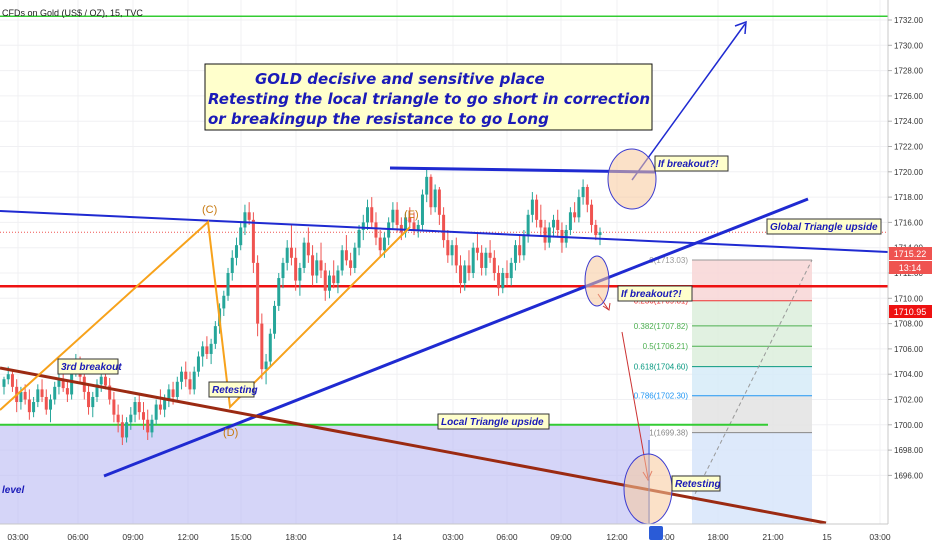  Describe the element at coordinates (378, 119) in the screenshot. I see `note-line-3: or breakingup the resistance to go Long` at that location.